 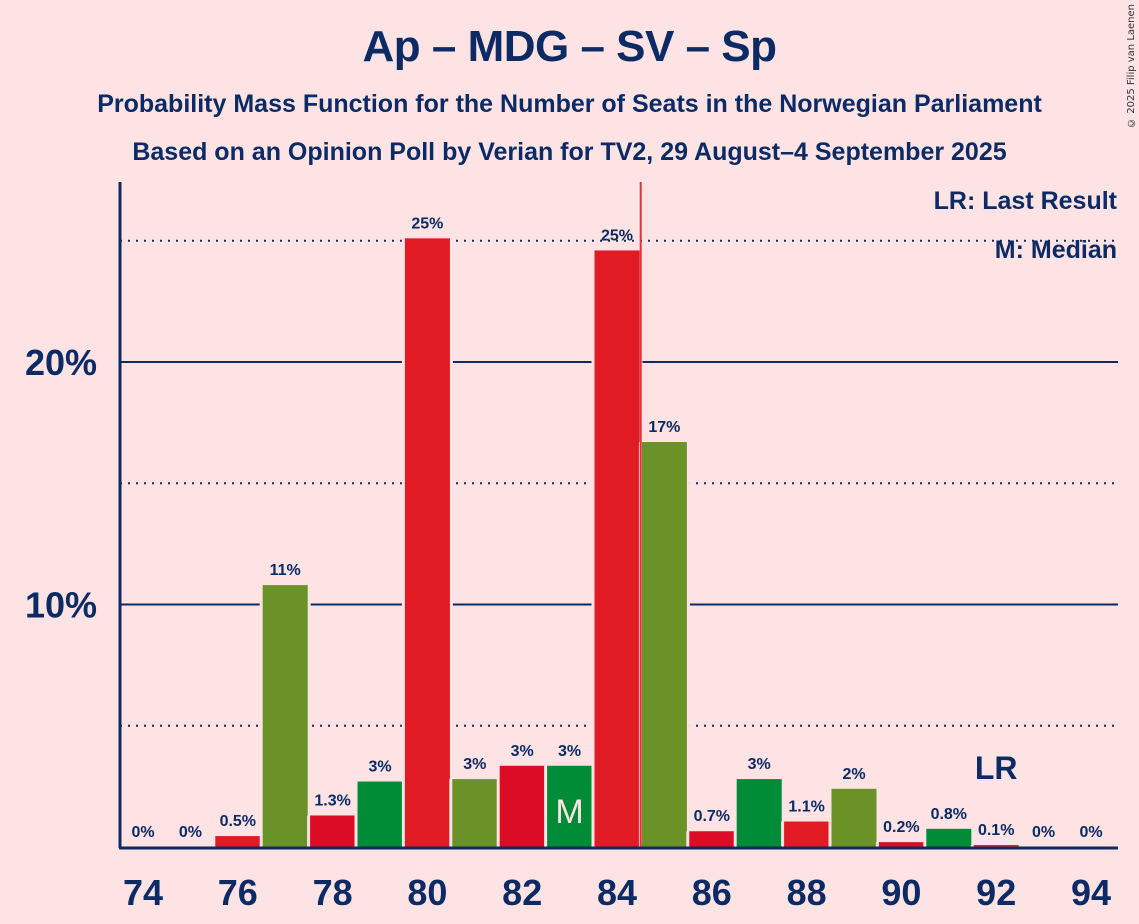 I want to click on legend-median: M: Median, so click(x=1056, y=250).